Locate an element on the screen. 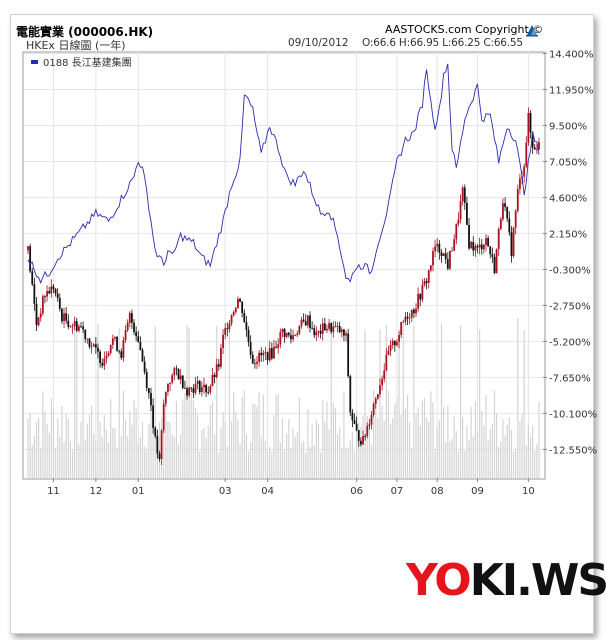 The image size is (606, 640). brand-part2: KI.WS is located at coordinates (537, 580).